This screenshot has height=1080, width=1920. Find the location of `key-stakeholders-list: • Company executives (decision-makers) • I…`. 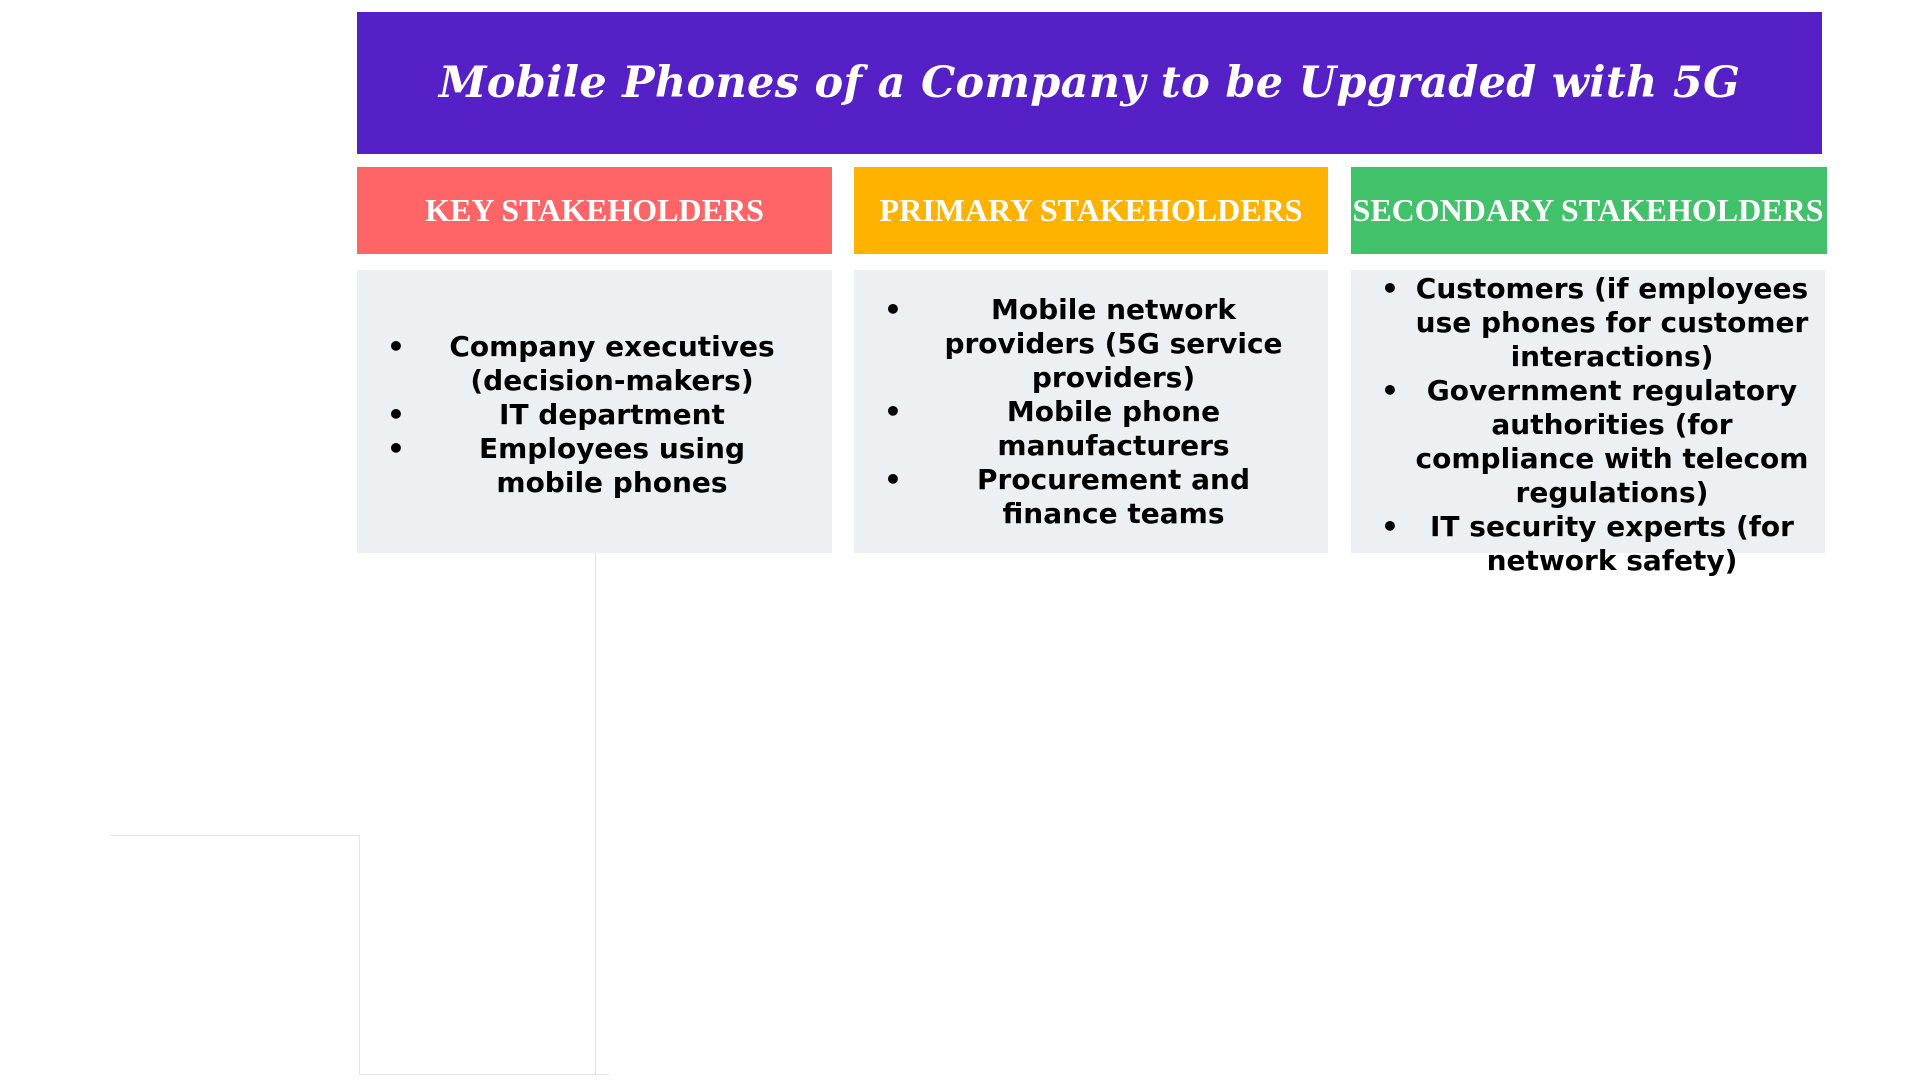

key-stakeholders-list: • Company executives (decision-makers) • I… is located at coordinates (594, 415).